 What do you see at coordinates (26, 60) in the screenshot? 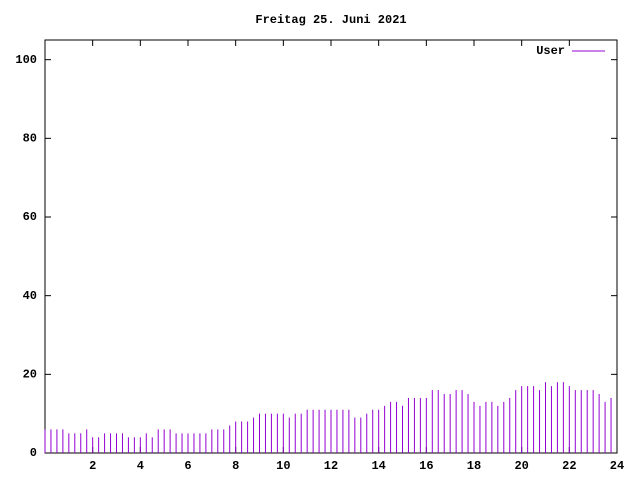
I see `y-tick-label: 100` at bounding box center [26, 60].